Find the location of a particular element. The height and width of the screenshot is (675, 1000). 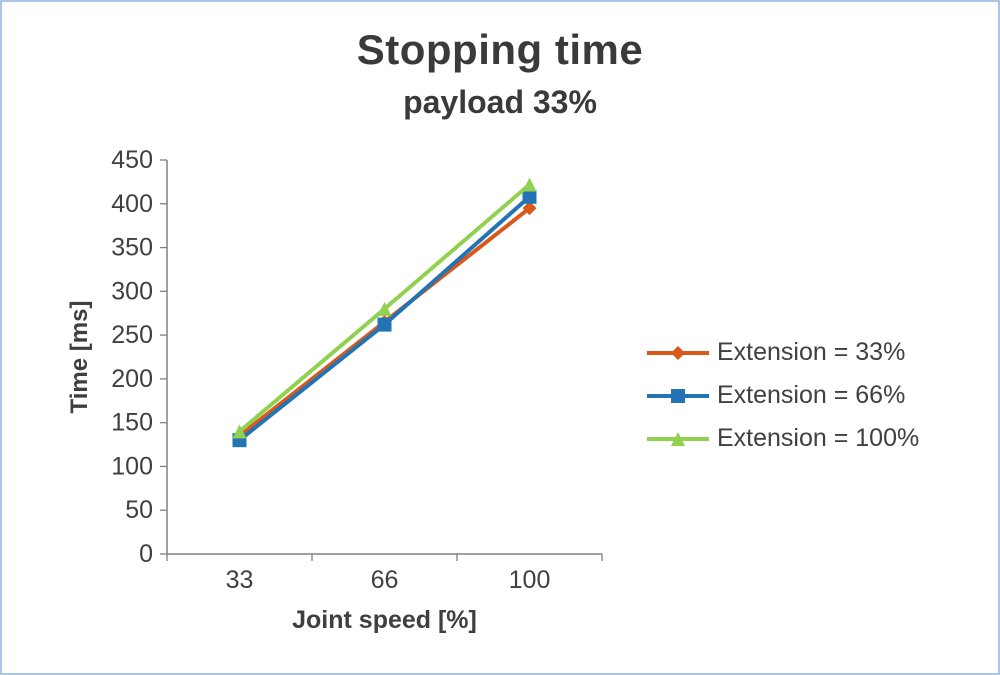

svg-text: 450 is located at coordinates (132, 160).